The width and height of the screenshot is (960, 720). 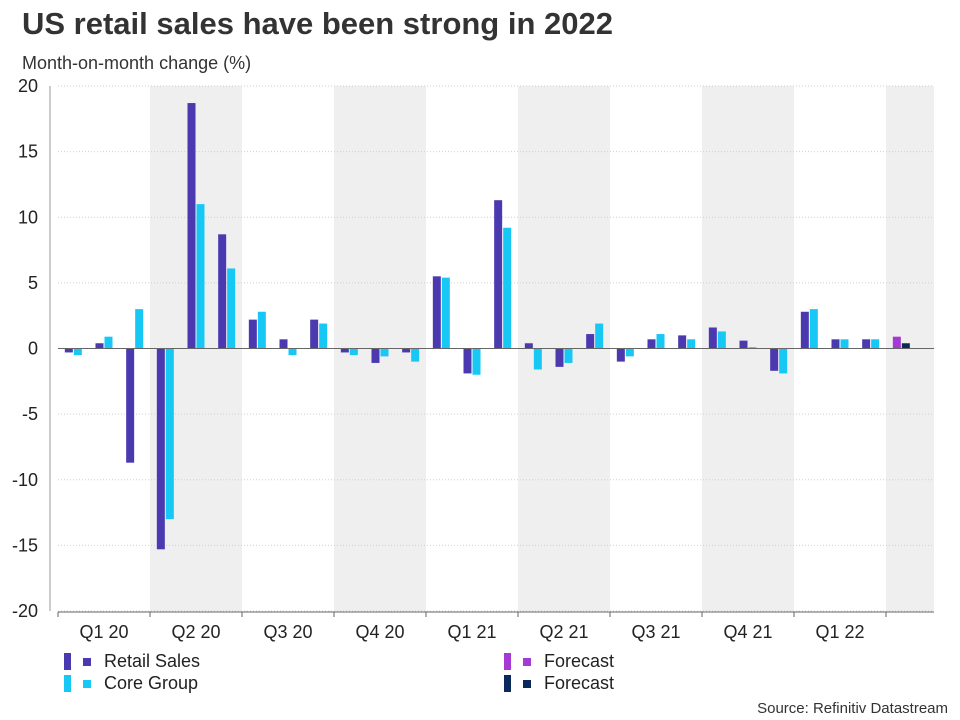 I want to click on x-tick-label: Q1 21, so click(x=471, y=632).